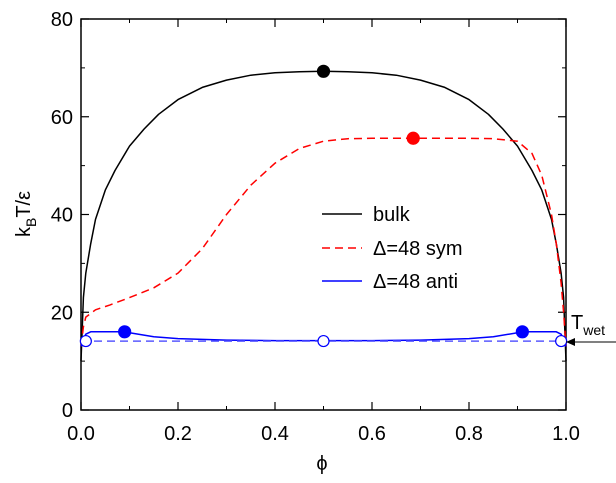 This screenshot has width=616, height=483. Describe the element at coordinates (62, 313) in the screenshot. I see `y-tick-label: 20` at that location.